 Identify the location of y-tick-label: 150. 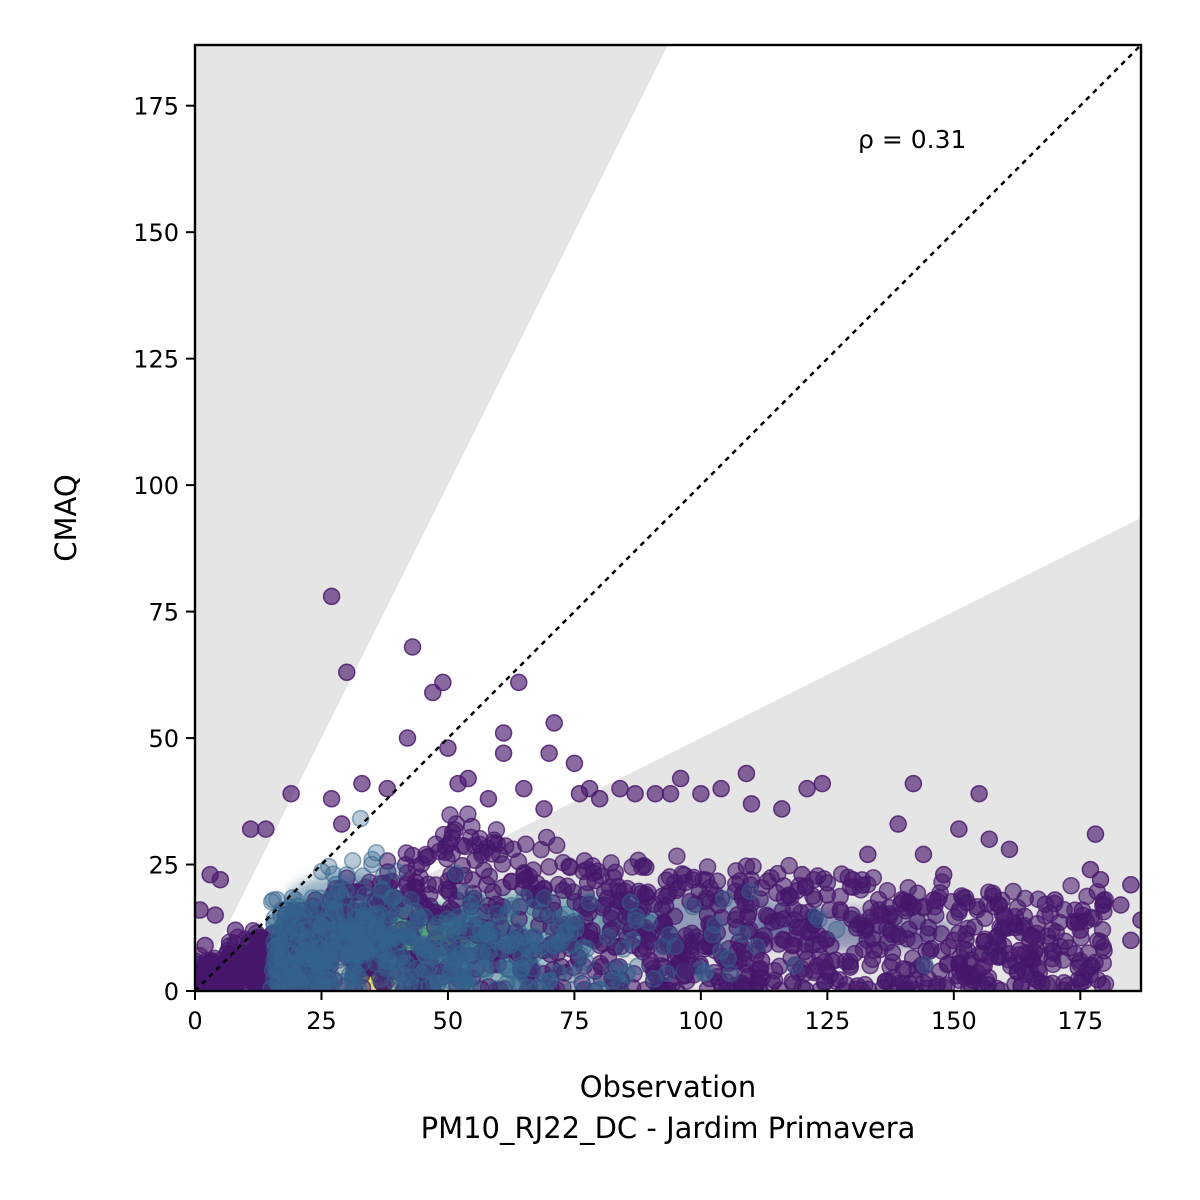
(156, 233).